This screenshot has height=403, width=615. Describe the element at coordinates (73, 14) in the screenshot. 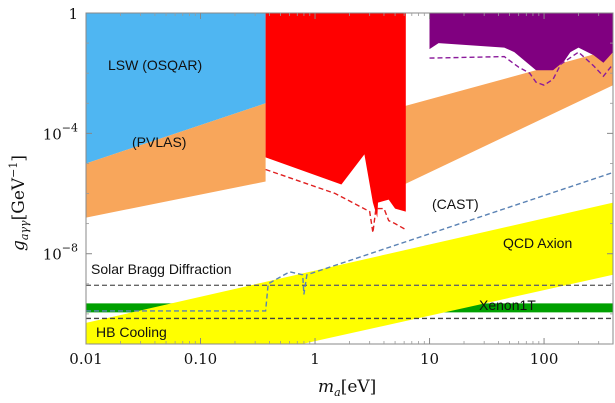

I see `y-tick-label: 1` at that location.